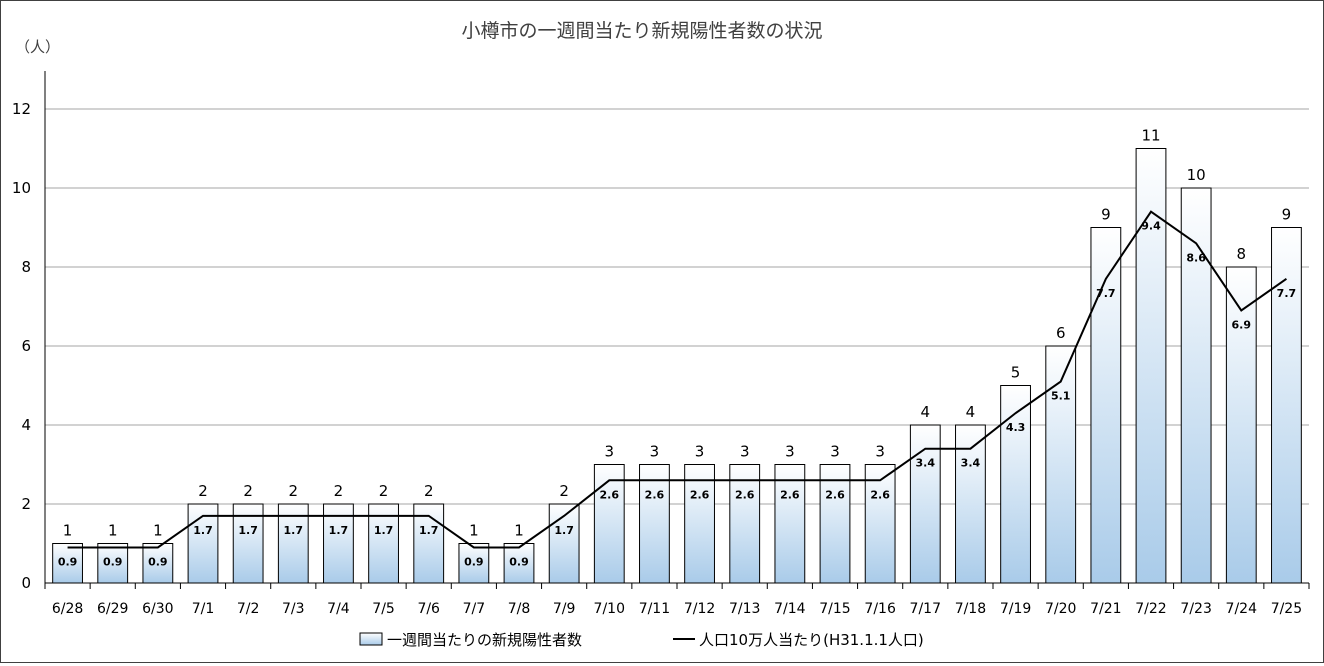 This screenshot has width=1324, height=666. I want to click on bar-value-label: 11, so click(1150, 136).